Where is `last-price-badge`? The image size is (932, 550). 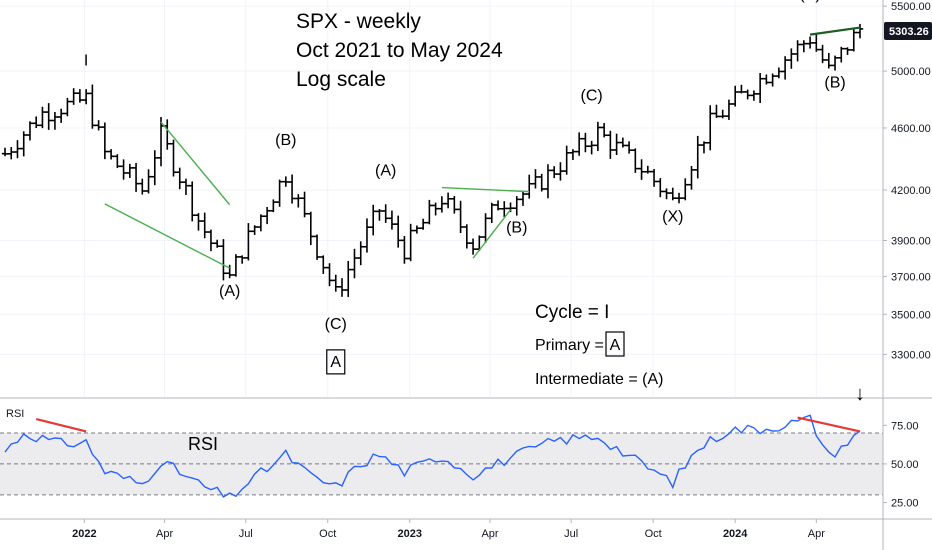
last-price-badge is located at coordinates (908, 30).